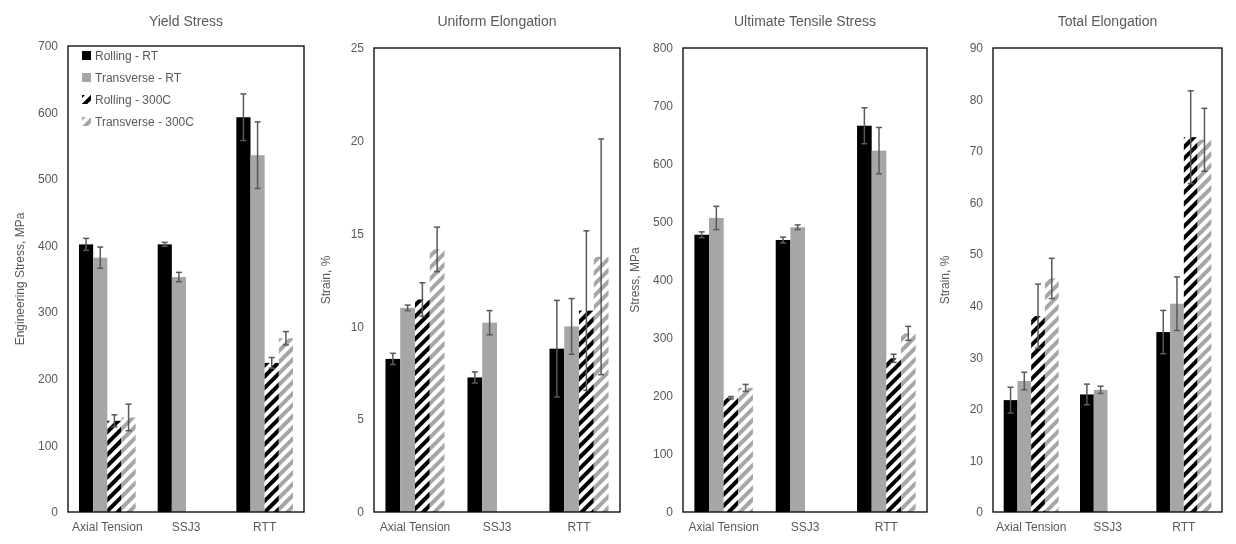  Describe the element at coordinates (145, 122) in the screenshot. I see `legend-label: Transverse - 300C` at that location.